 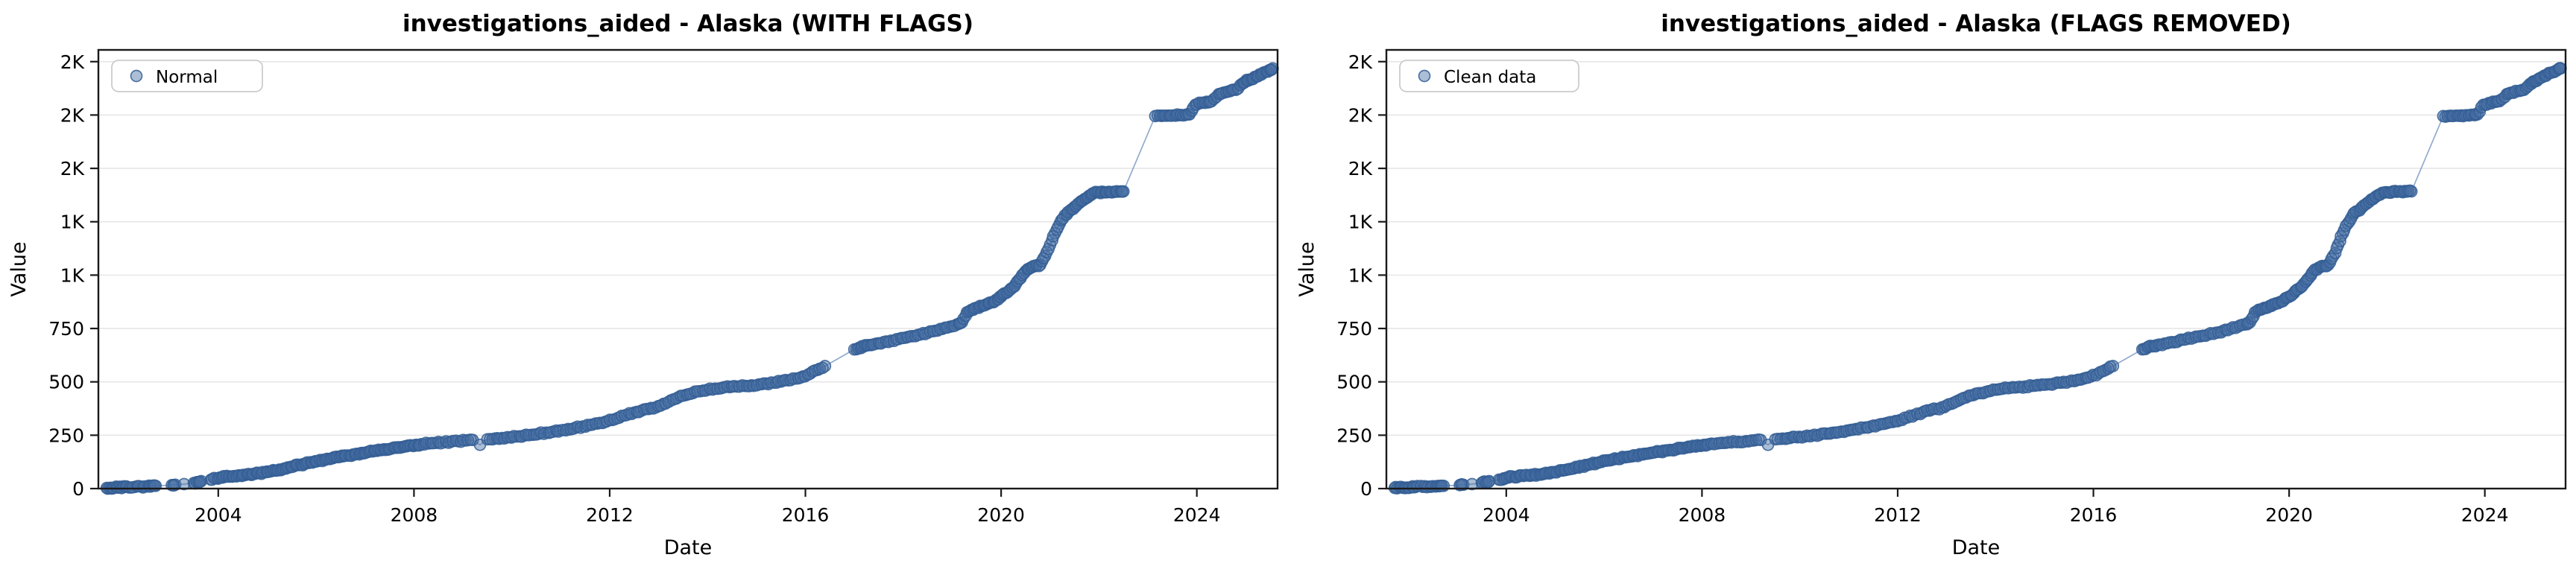 I want to click on legend-label: Normal, so click(x=187, y=77).